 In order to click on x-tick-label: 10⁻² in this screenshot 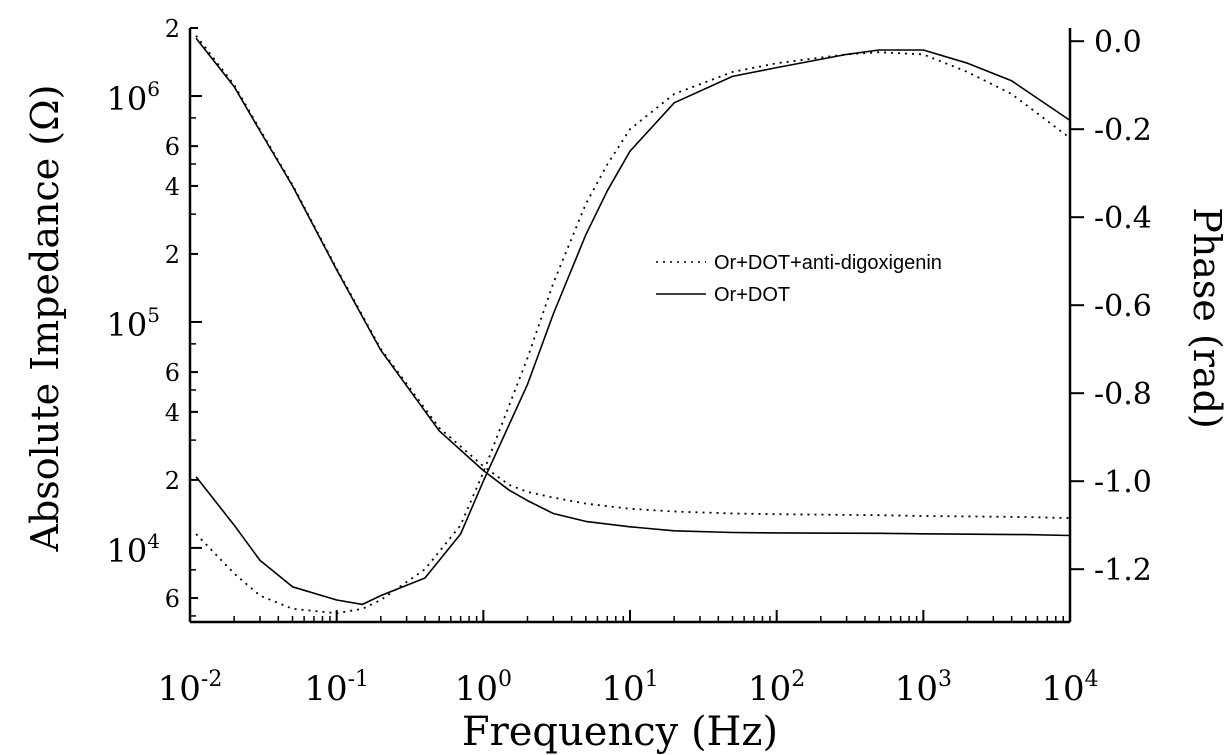, I will do `click(190, 688)`.